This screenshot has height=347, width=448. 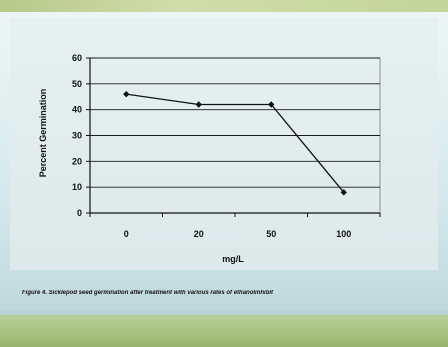 I want to click on y-tick-label: 30, so click(x=77, y=136).